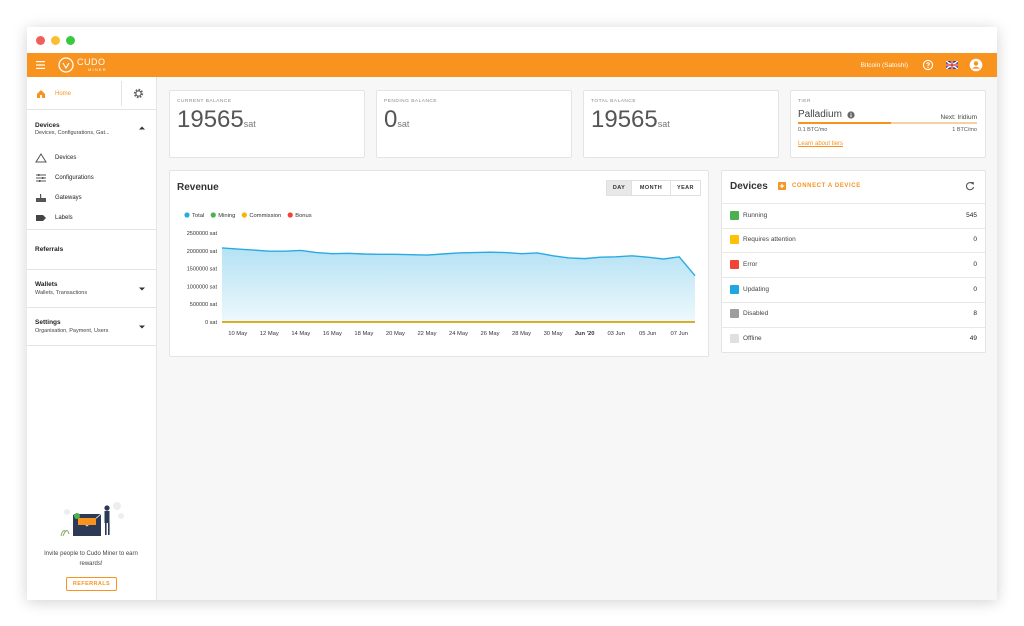  Describe the element at coordinates (752, 338) in the screenshot. I see `status-label: Offline` at that location.